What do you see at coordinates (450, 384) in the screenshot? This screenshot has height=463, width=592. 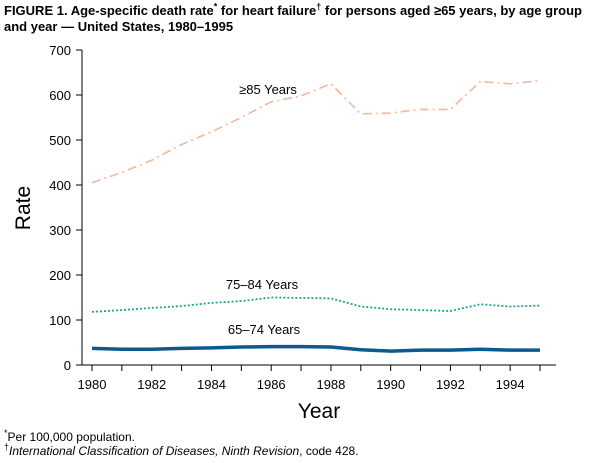 I see `x-tick-label: 1992` at bounding box center [450, 384].